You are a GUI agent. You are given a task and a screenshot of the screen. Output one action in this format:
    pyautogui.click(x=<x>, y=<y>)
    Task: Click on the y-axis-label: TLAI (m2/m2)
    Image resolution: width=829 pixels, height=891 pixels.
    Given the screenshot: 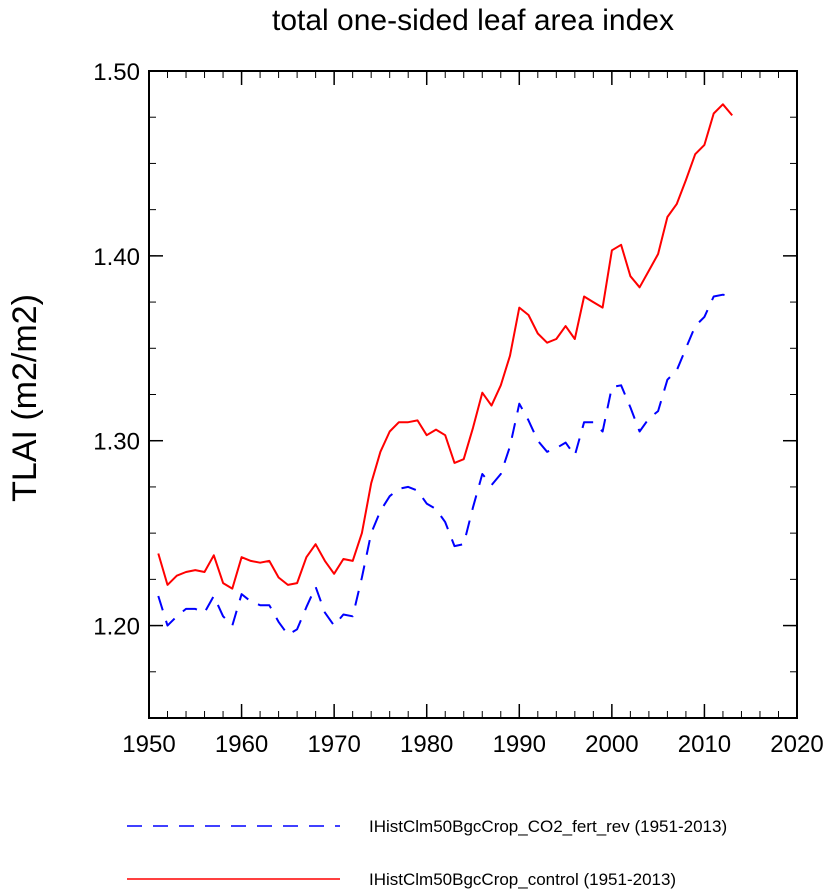 What is the action you would take?
    pyautogui.click(x=25, y=398)
    